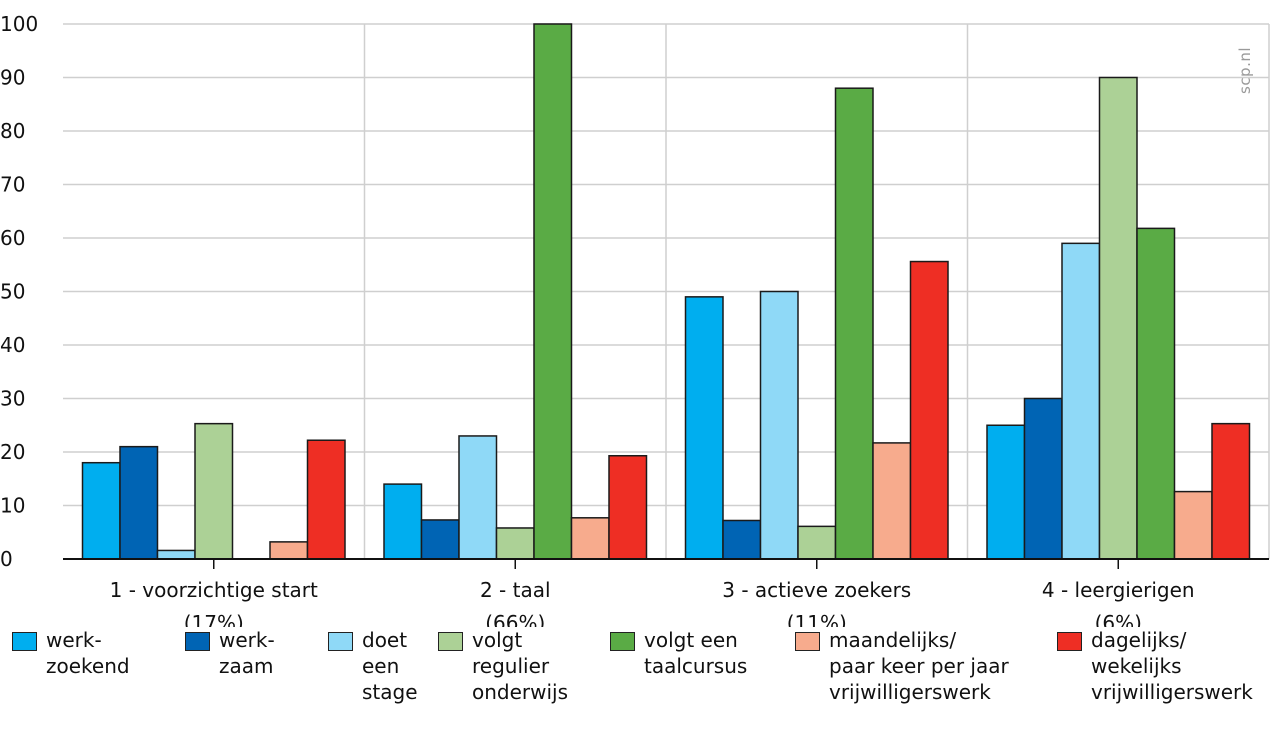  I want to click on x-tick-label: 3 - actieve zoekers (11%), so click(816, 602).